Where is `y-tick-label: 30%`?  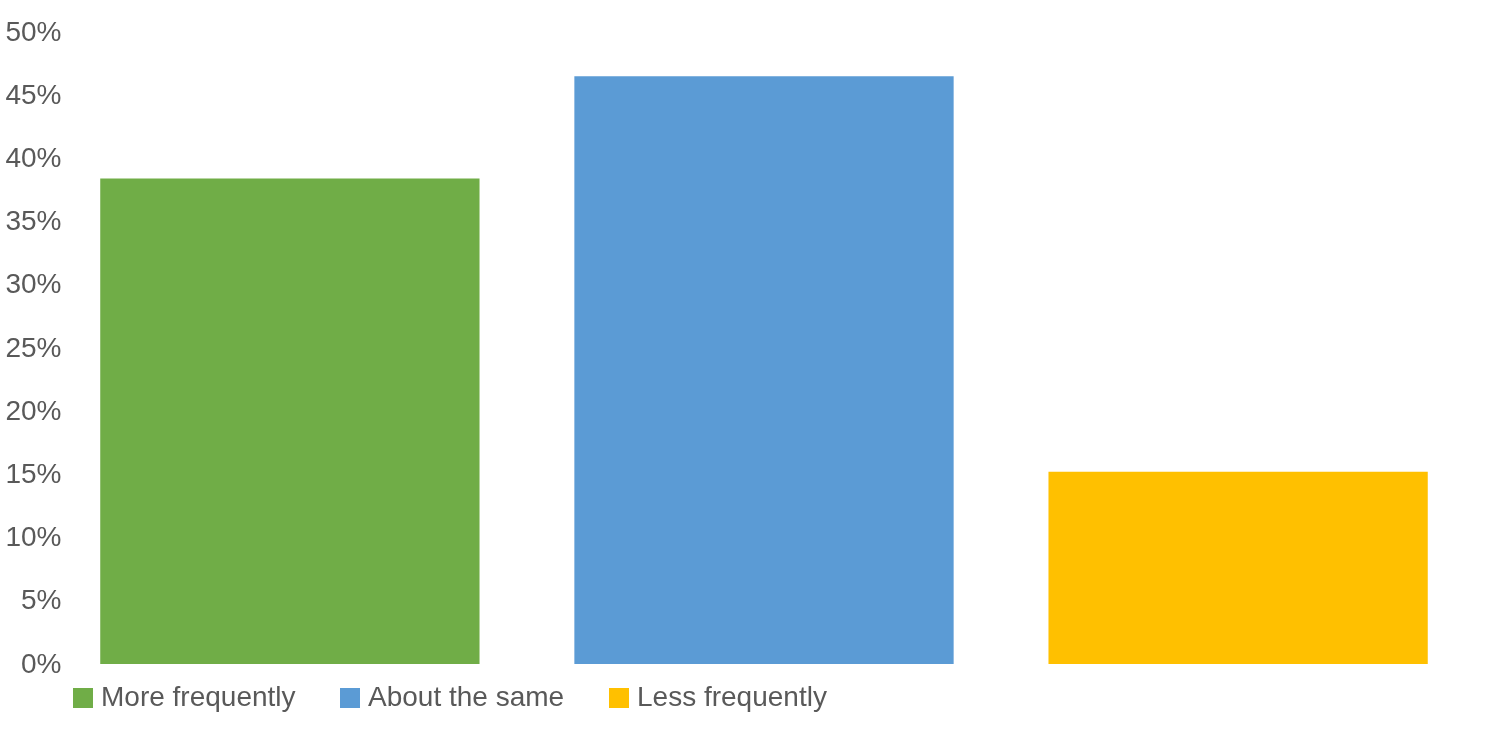 y-tick-label: 30% is located at coordinates (33, 284).